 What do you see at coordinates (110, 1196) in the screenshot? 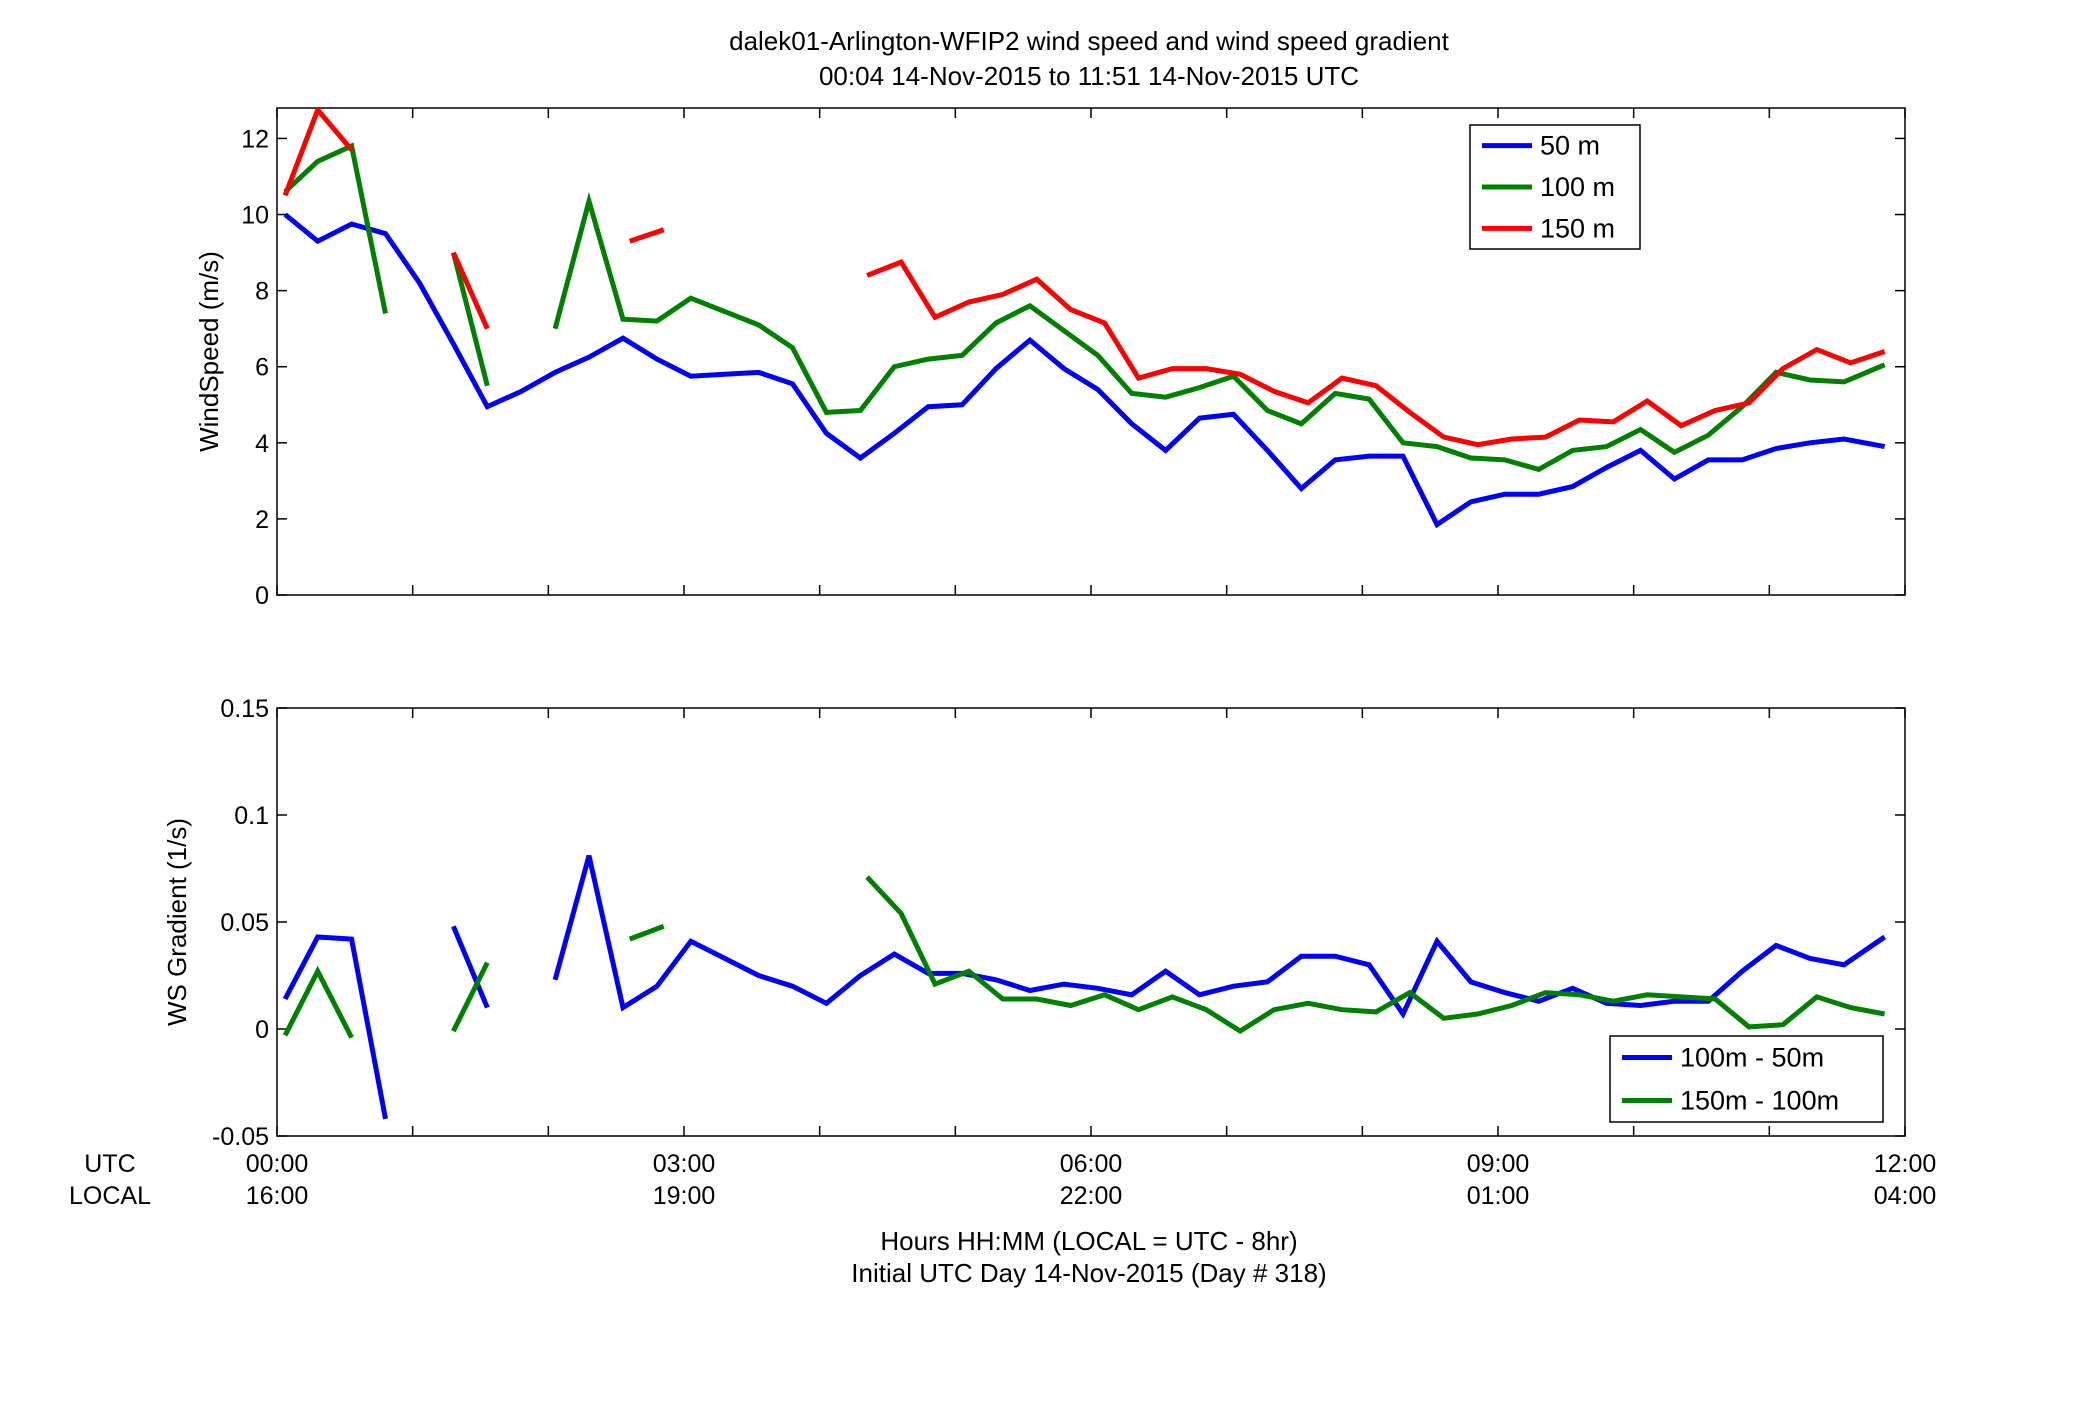
I see `local-row-label: LOCAL` at bounding box center [110, 1196].